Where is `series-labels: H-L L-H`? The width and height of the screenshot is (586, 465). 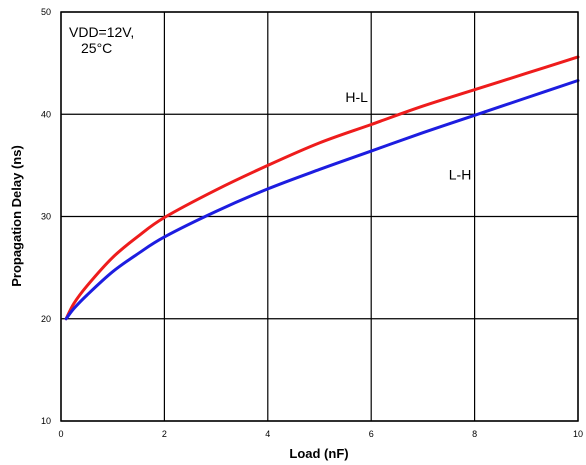
series-labels: H-L L-H is located at coordinates (408, 136).